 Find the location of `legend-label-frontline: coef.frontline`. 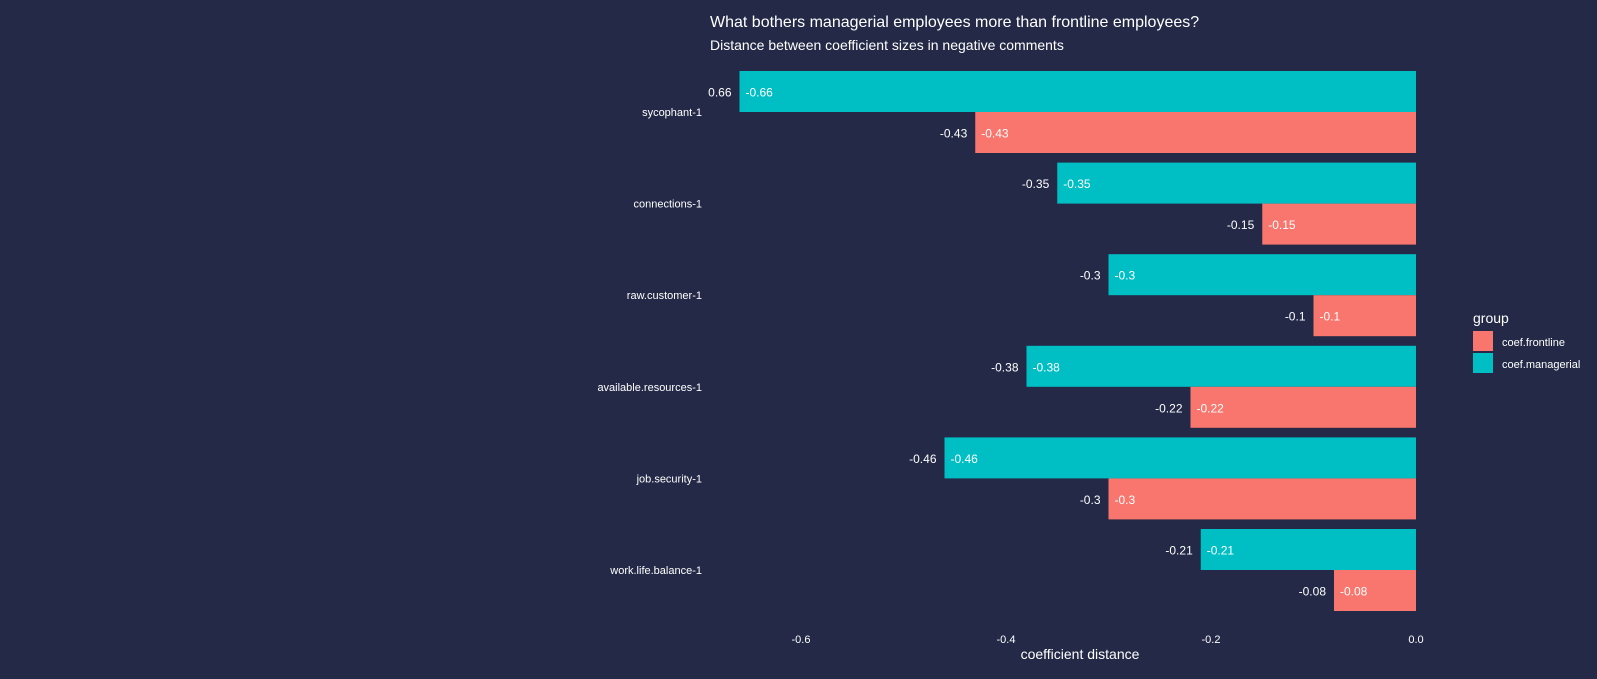

legend-label-frontline: coef.frontline is located at coordinates (1533, 343).